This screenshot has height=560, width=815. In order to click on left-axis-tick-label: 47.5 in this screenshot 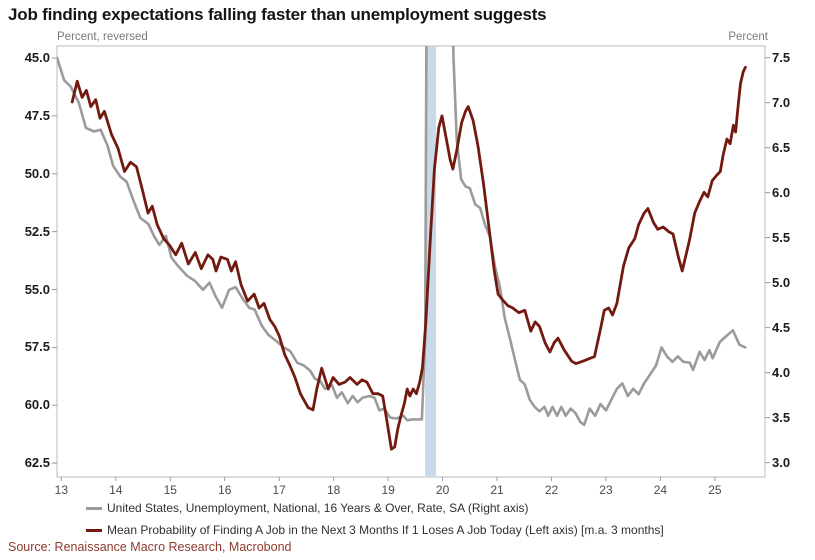, I will do `click(37, 115)`.